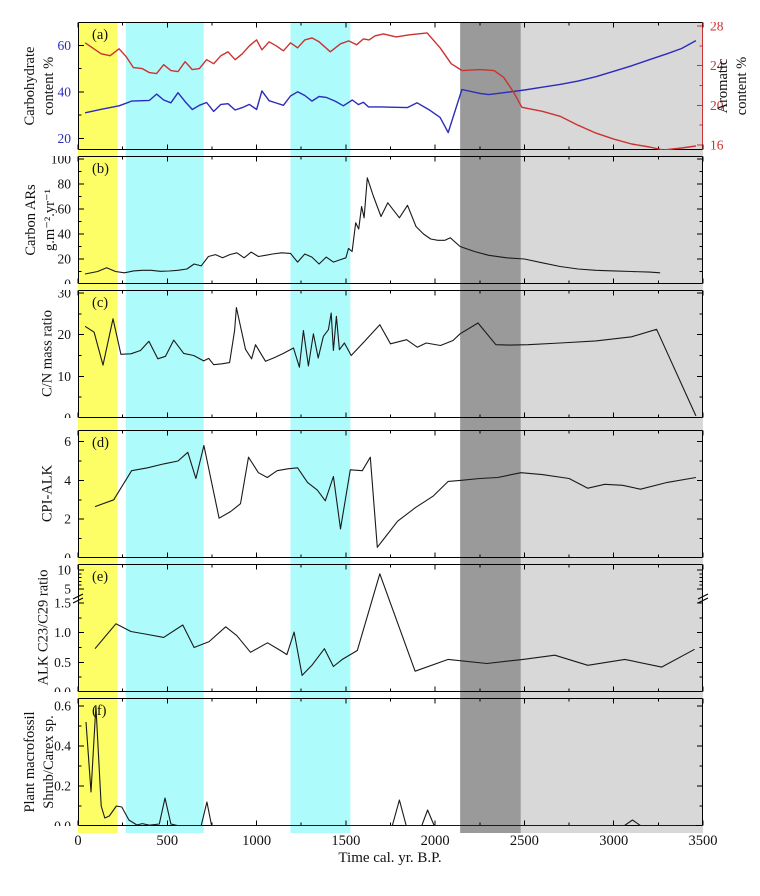  What do you see at coordinates (256, 841) in the screenshot?
I see `x-tick-label: 1000` at bounding box center [256, 841].